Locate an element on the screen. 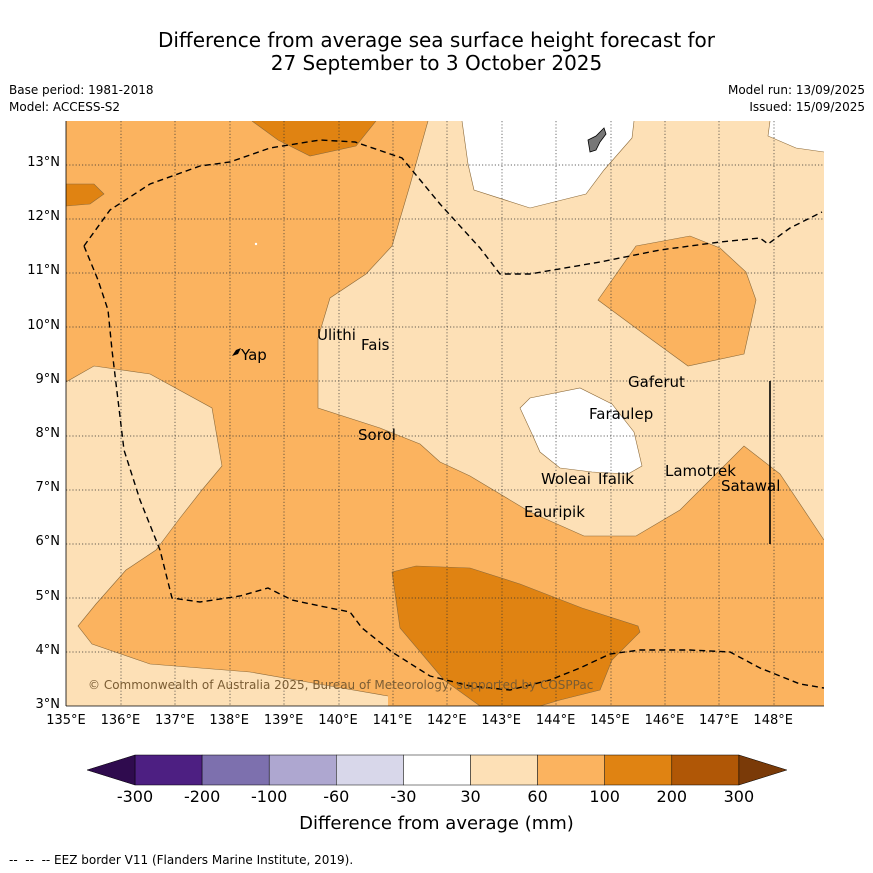 Image resolution: width=873 pixels, height=873 pixels. colorbar-tick-label: 30 is located at coordinates (470, 796).